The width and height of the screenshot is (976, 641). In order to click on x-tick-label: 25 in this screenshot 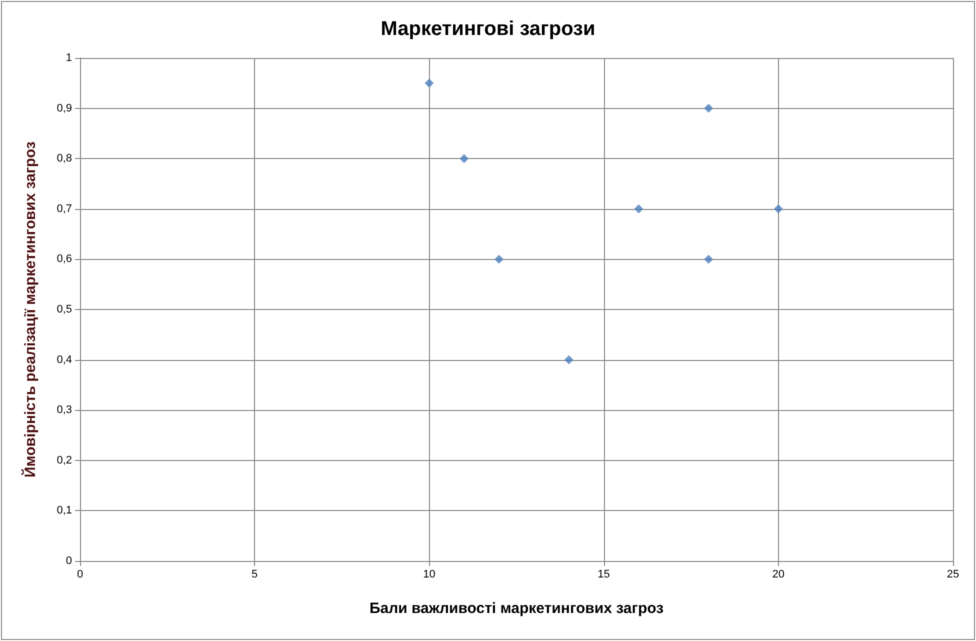, I will do `click(953, 574)`.